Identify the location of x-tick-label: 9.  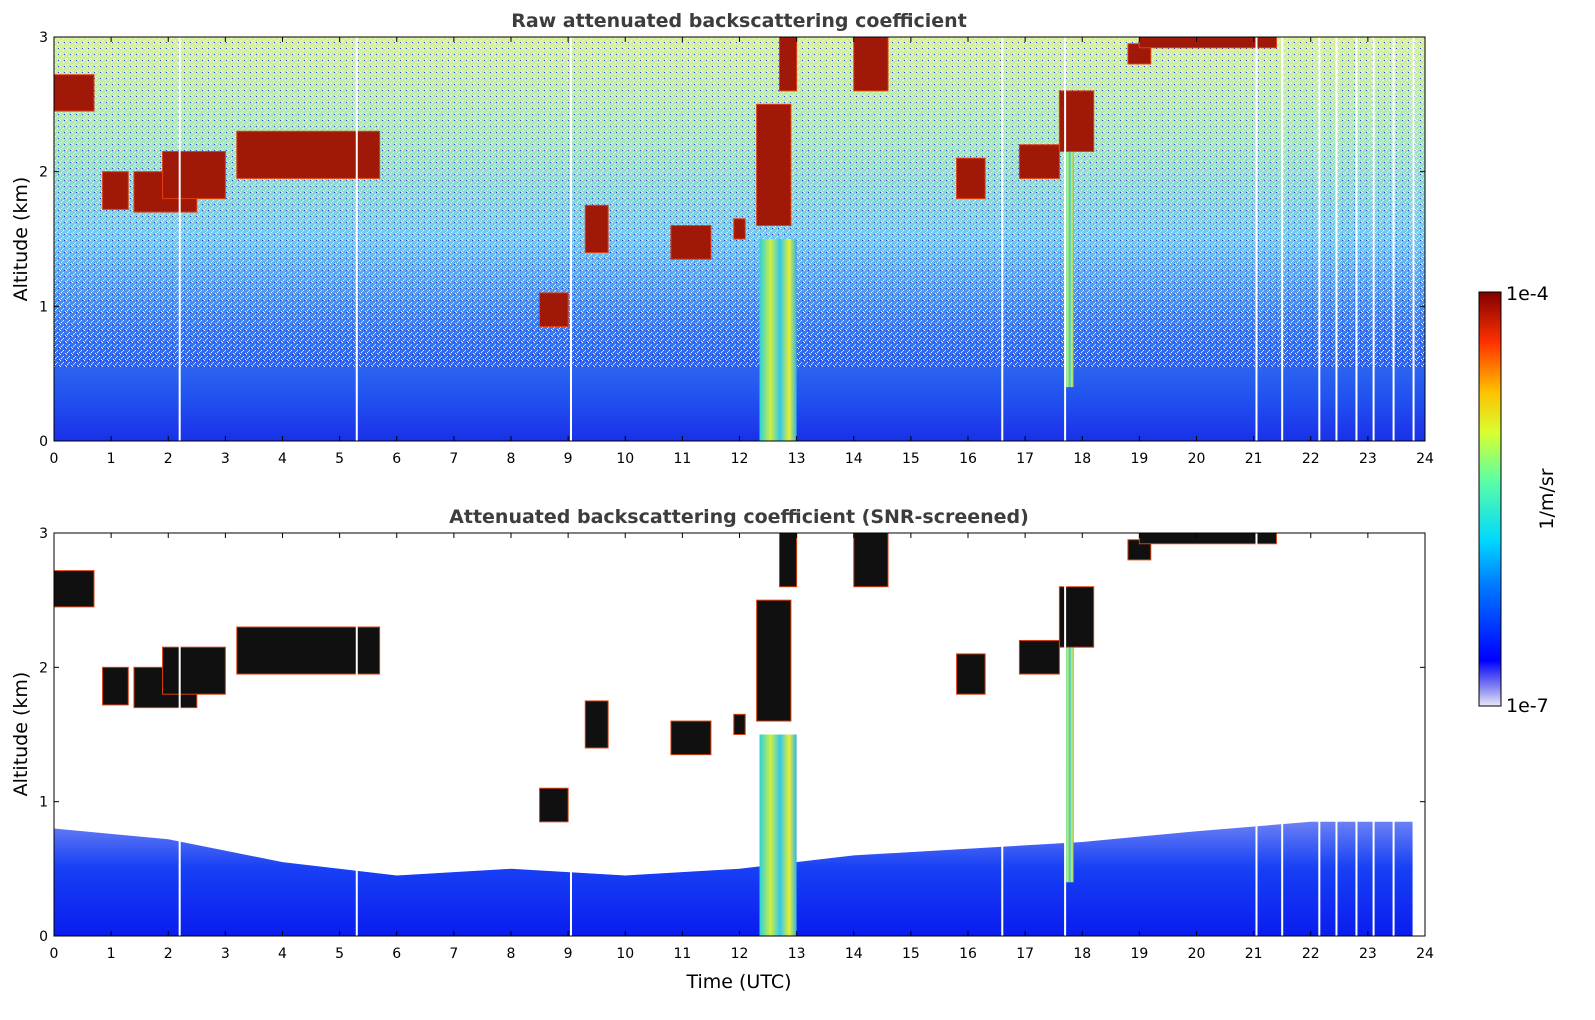
(568, 954).